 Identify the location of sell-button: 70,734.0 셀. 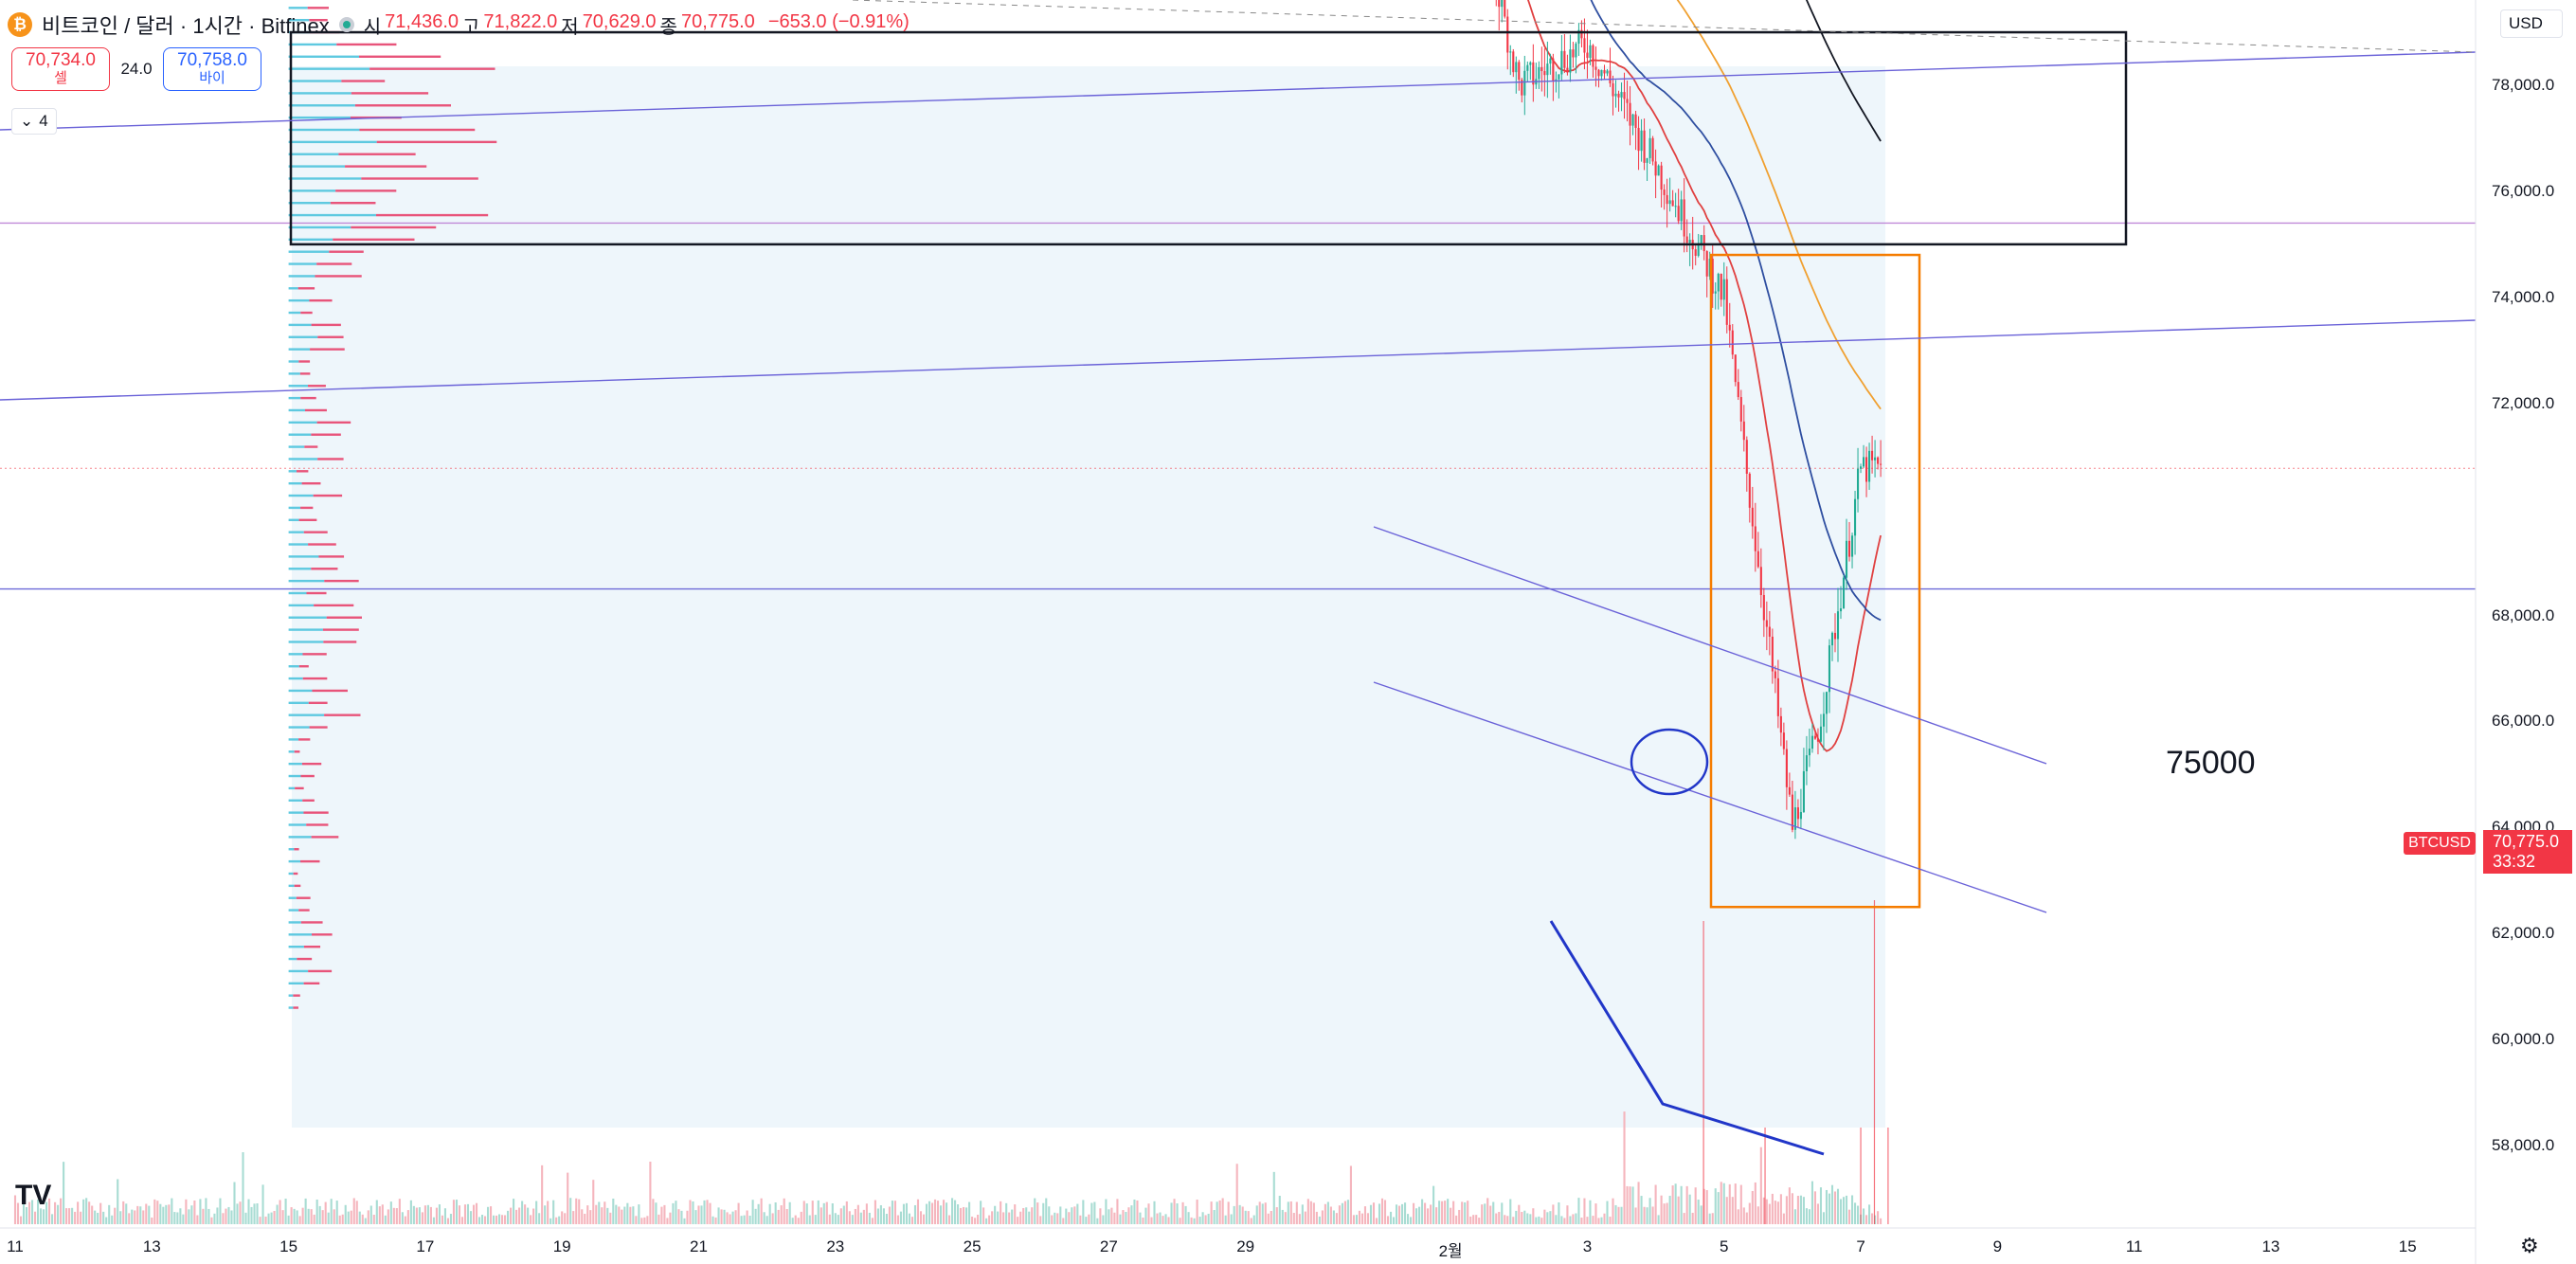
(60, 69).